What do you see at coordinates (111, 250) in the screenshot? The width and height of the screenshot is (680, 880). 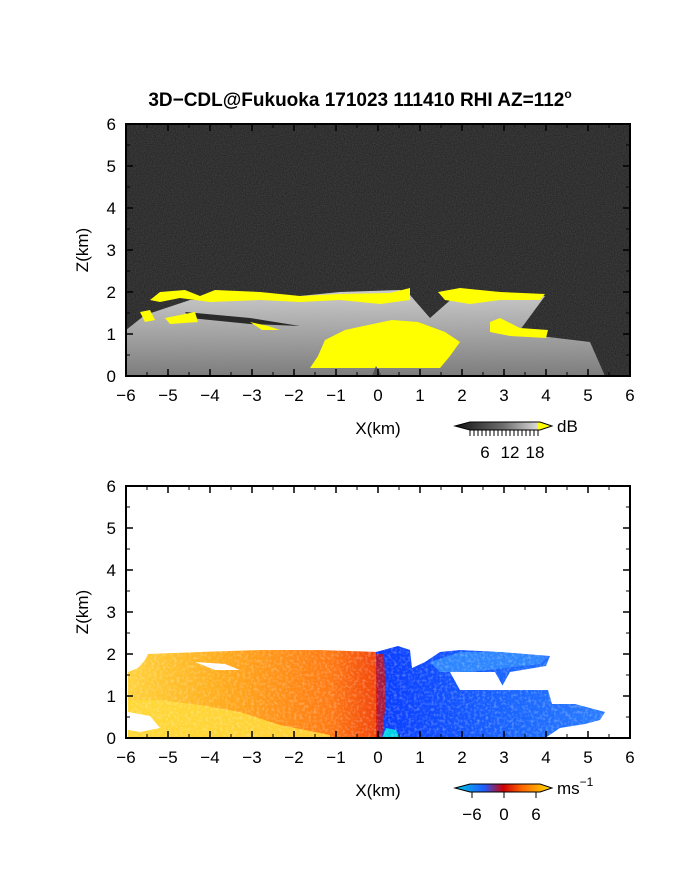 I see `backscatter-ytick-label: 3` at bounding box center [111, 250].